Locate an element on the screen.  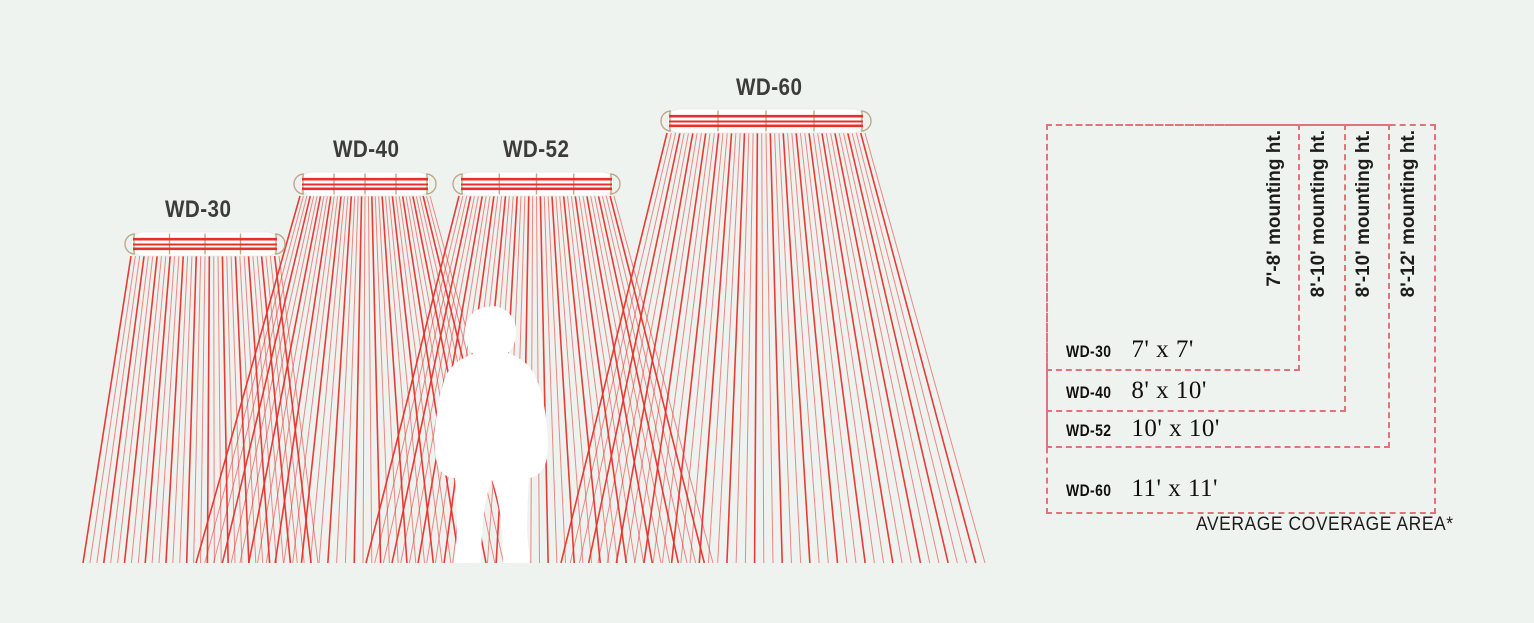
legend-row-wd-60: WD-60 11' x 11' is located at coordinates (1142, 489).